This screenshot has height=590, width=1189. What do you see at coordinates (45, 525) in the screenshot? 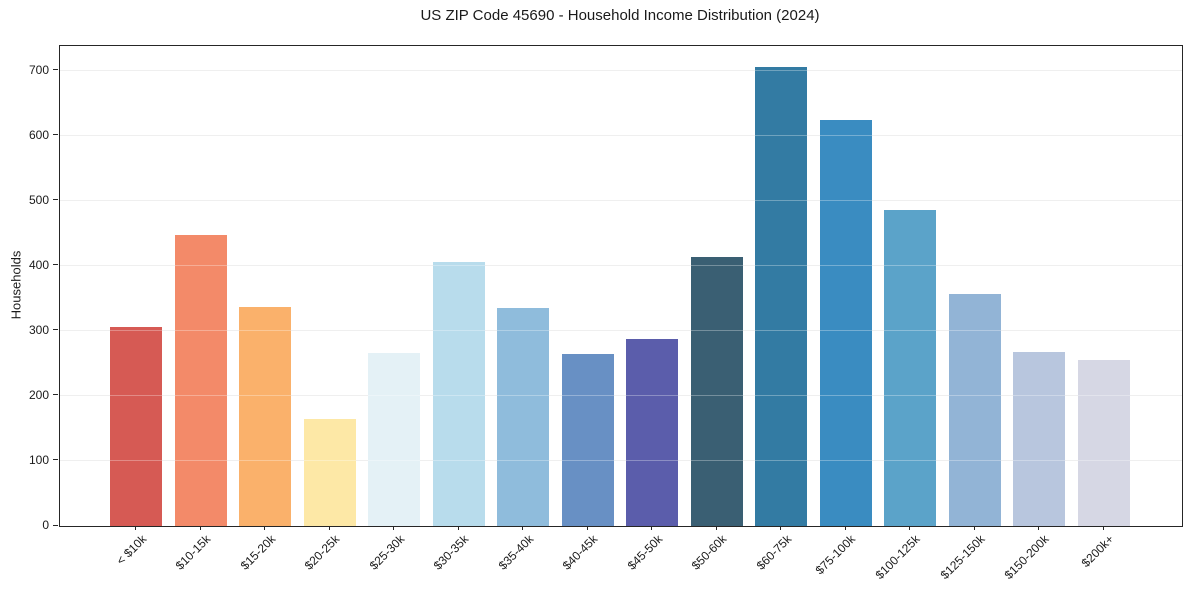
I see `y-tick-label: 0` at bounding box center [45, 525].